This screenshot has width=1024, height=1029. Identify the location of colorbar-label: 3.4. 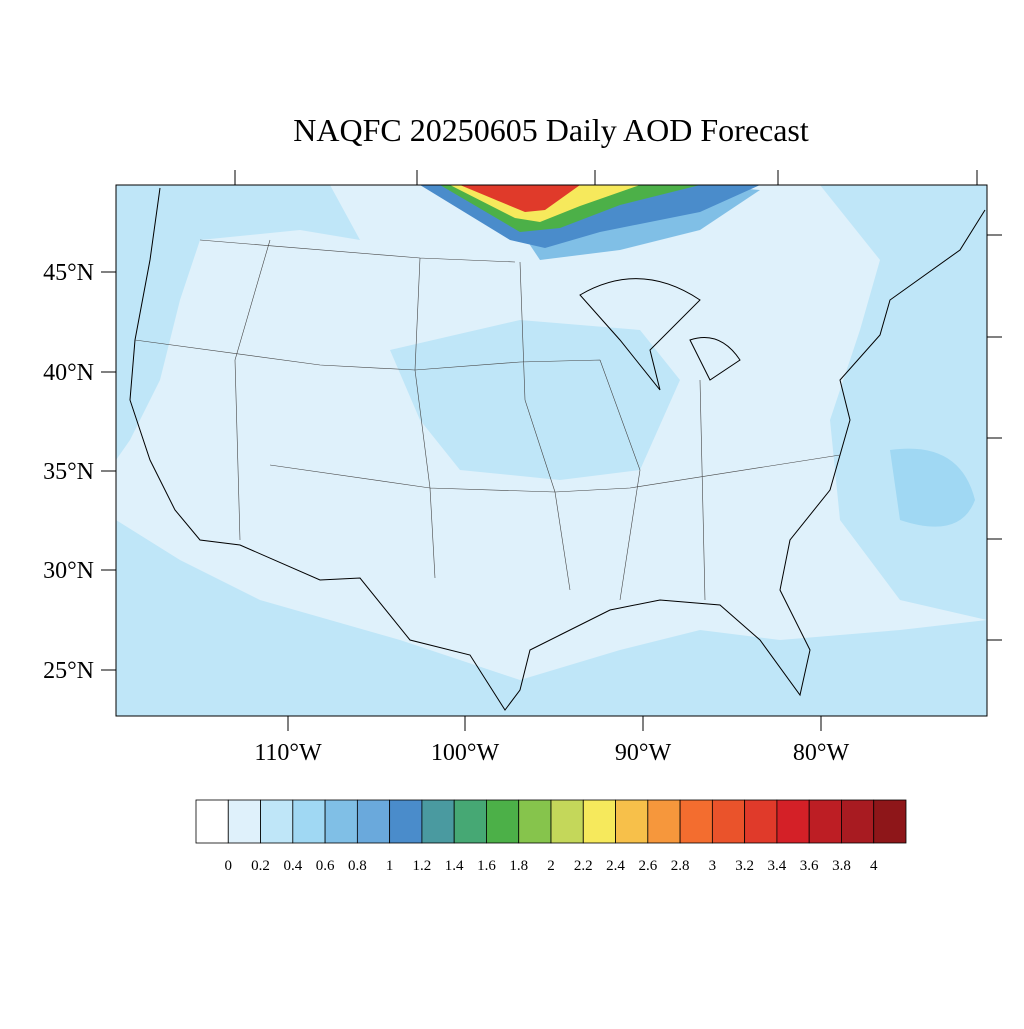
(777, 866).